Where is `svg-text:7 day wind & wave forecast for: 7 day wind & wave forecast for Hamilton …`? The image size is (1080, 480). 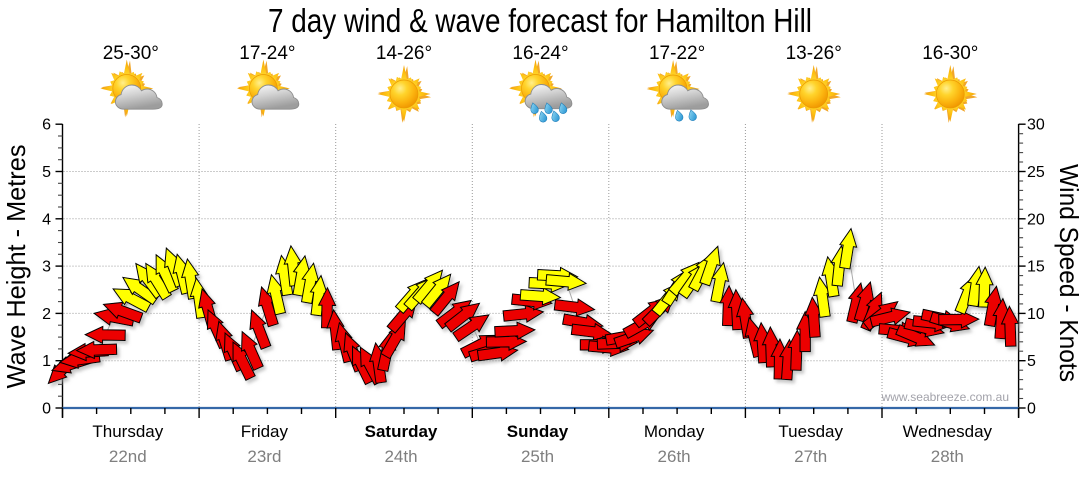
svg-text:7 day wind & wave forecast for: 7 day wind & wave forecast for Hamilton … is located at coordinates (540, 20).